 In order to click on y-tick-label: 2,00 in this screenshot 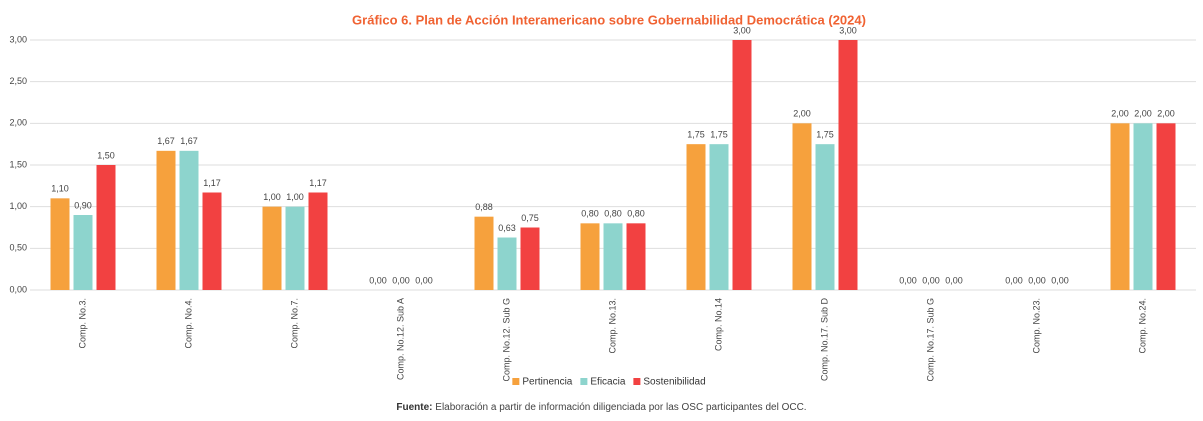, I will do `click(18, 123)`.